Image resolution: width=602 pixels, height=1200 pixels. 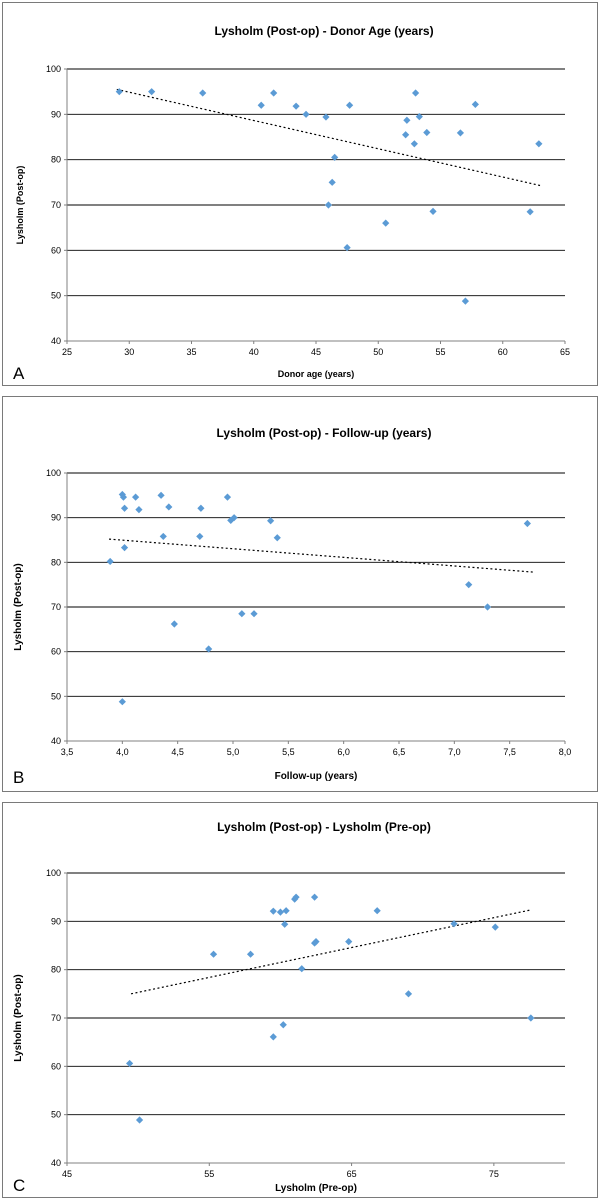 What do you see at coordinates (399, 752) in the screenshot?
I see `x-tick-label: 6,5` at bounding box center [399, 752].